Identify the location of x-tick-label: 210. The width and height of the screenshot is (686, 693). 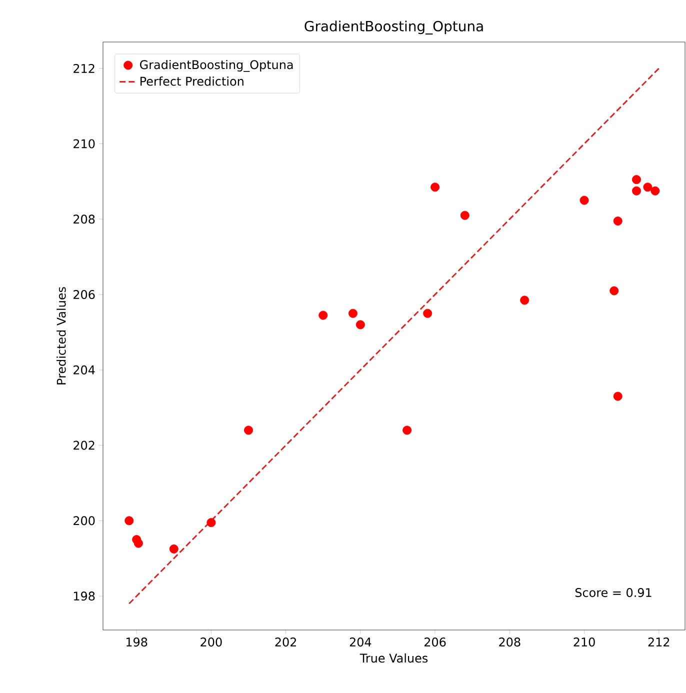
(584, 642).